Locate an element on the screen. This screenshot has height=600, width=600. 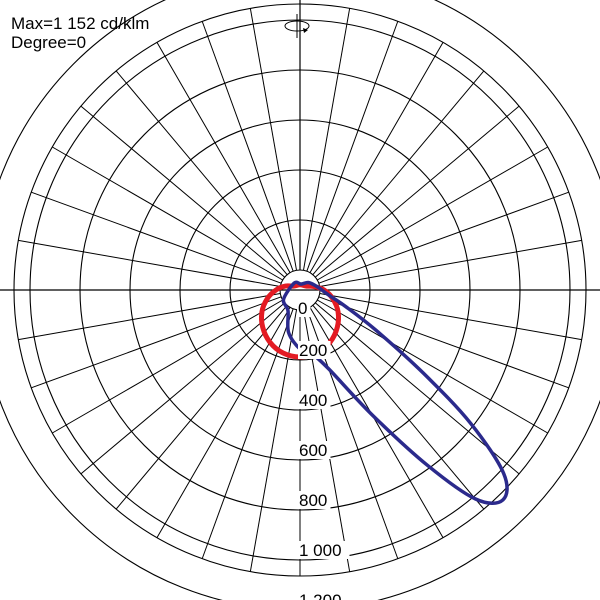
tick-label-1000: 1 000 is located at coordinates (320, 550).